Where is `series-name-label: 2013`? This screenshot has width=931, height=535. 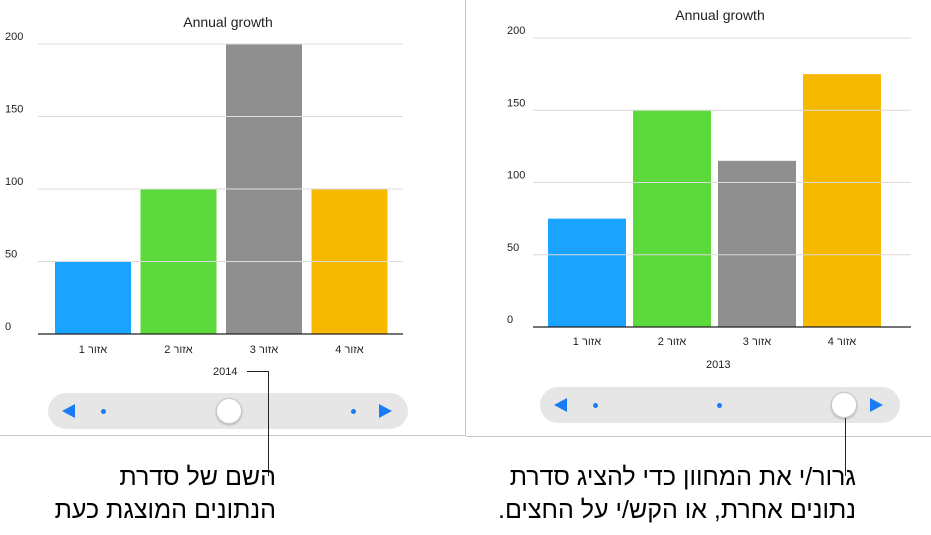
series-name-label: 2013 is located at coordinates (718, 365).